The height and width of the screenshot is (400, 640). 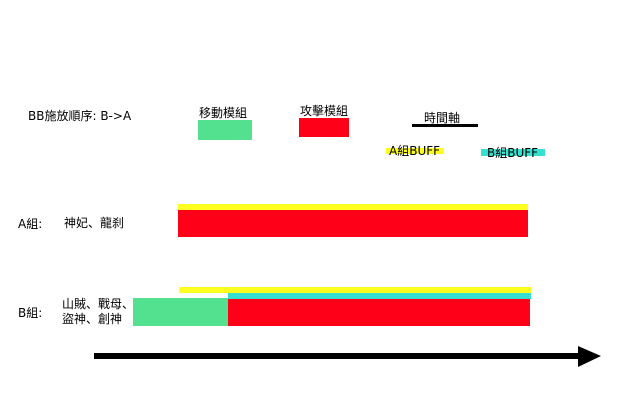 What do you see at coordinates (225, 130) in the screenshot?
I see `legend-move-module-swatch` at bounding box center [225, 130].